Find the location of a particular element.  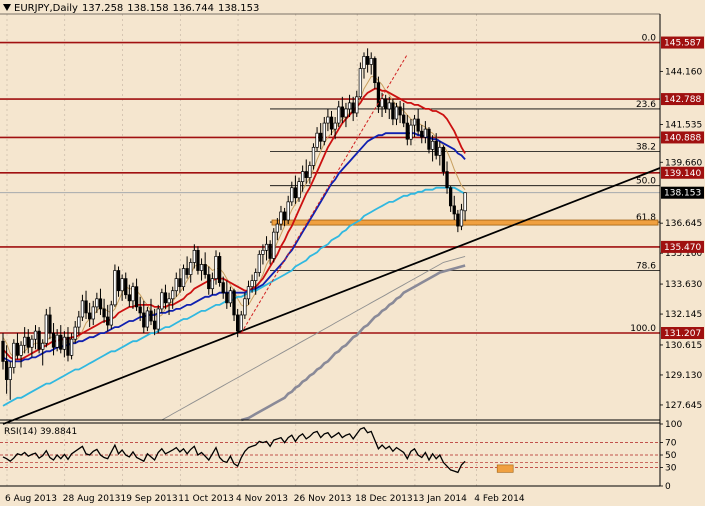

rsi-y-tick-label: 0 is located at coordinates (668, 487).